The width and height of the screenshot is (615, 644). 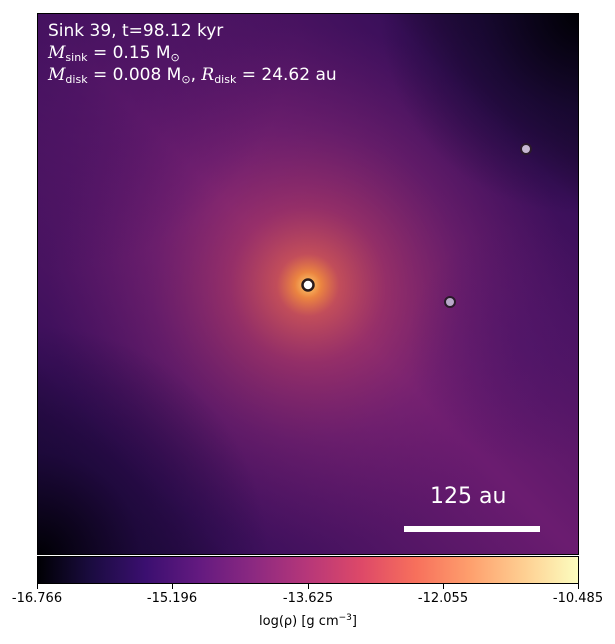 What do you see at coordinates (308, 621) in the screenshot?
I see `colorbar-label: log(ρ) [g cm−3]` at bounding box center [308, 621].